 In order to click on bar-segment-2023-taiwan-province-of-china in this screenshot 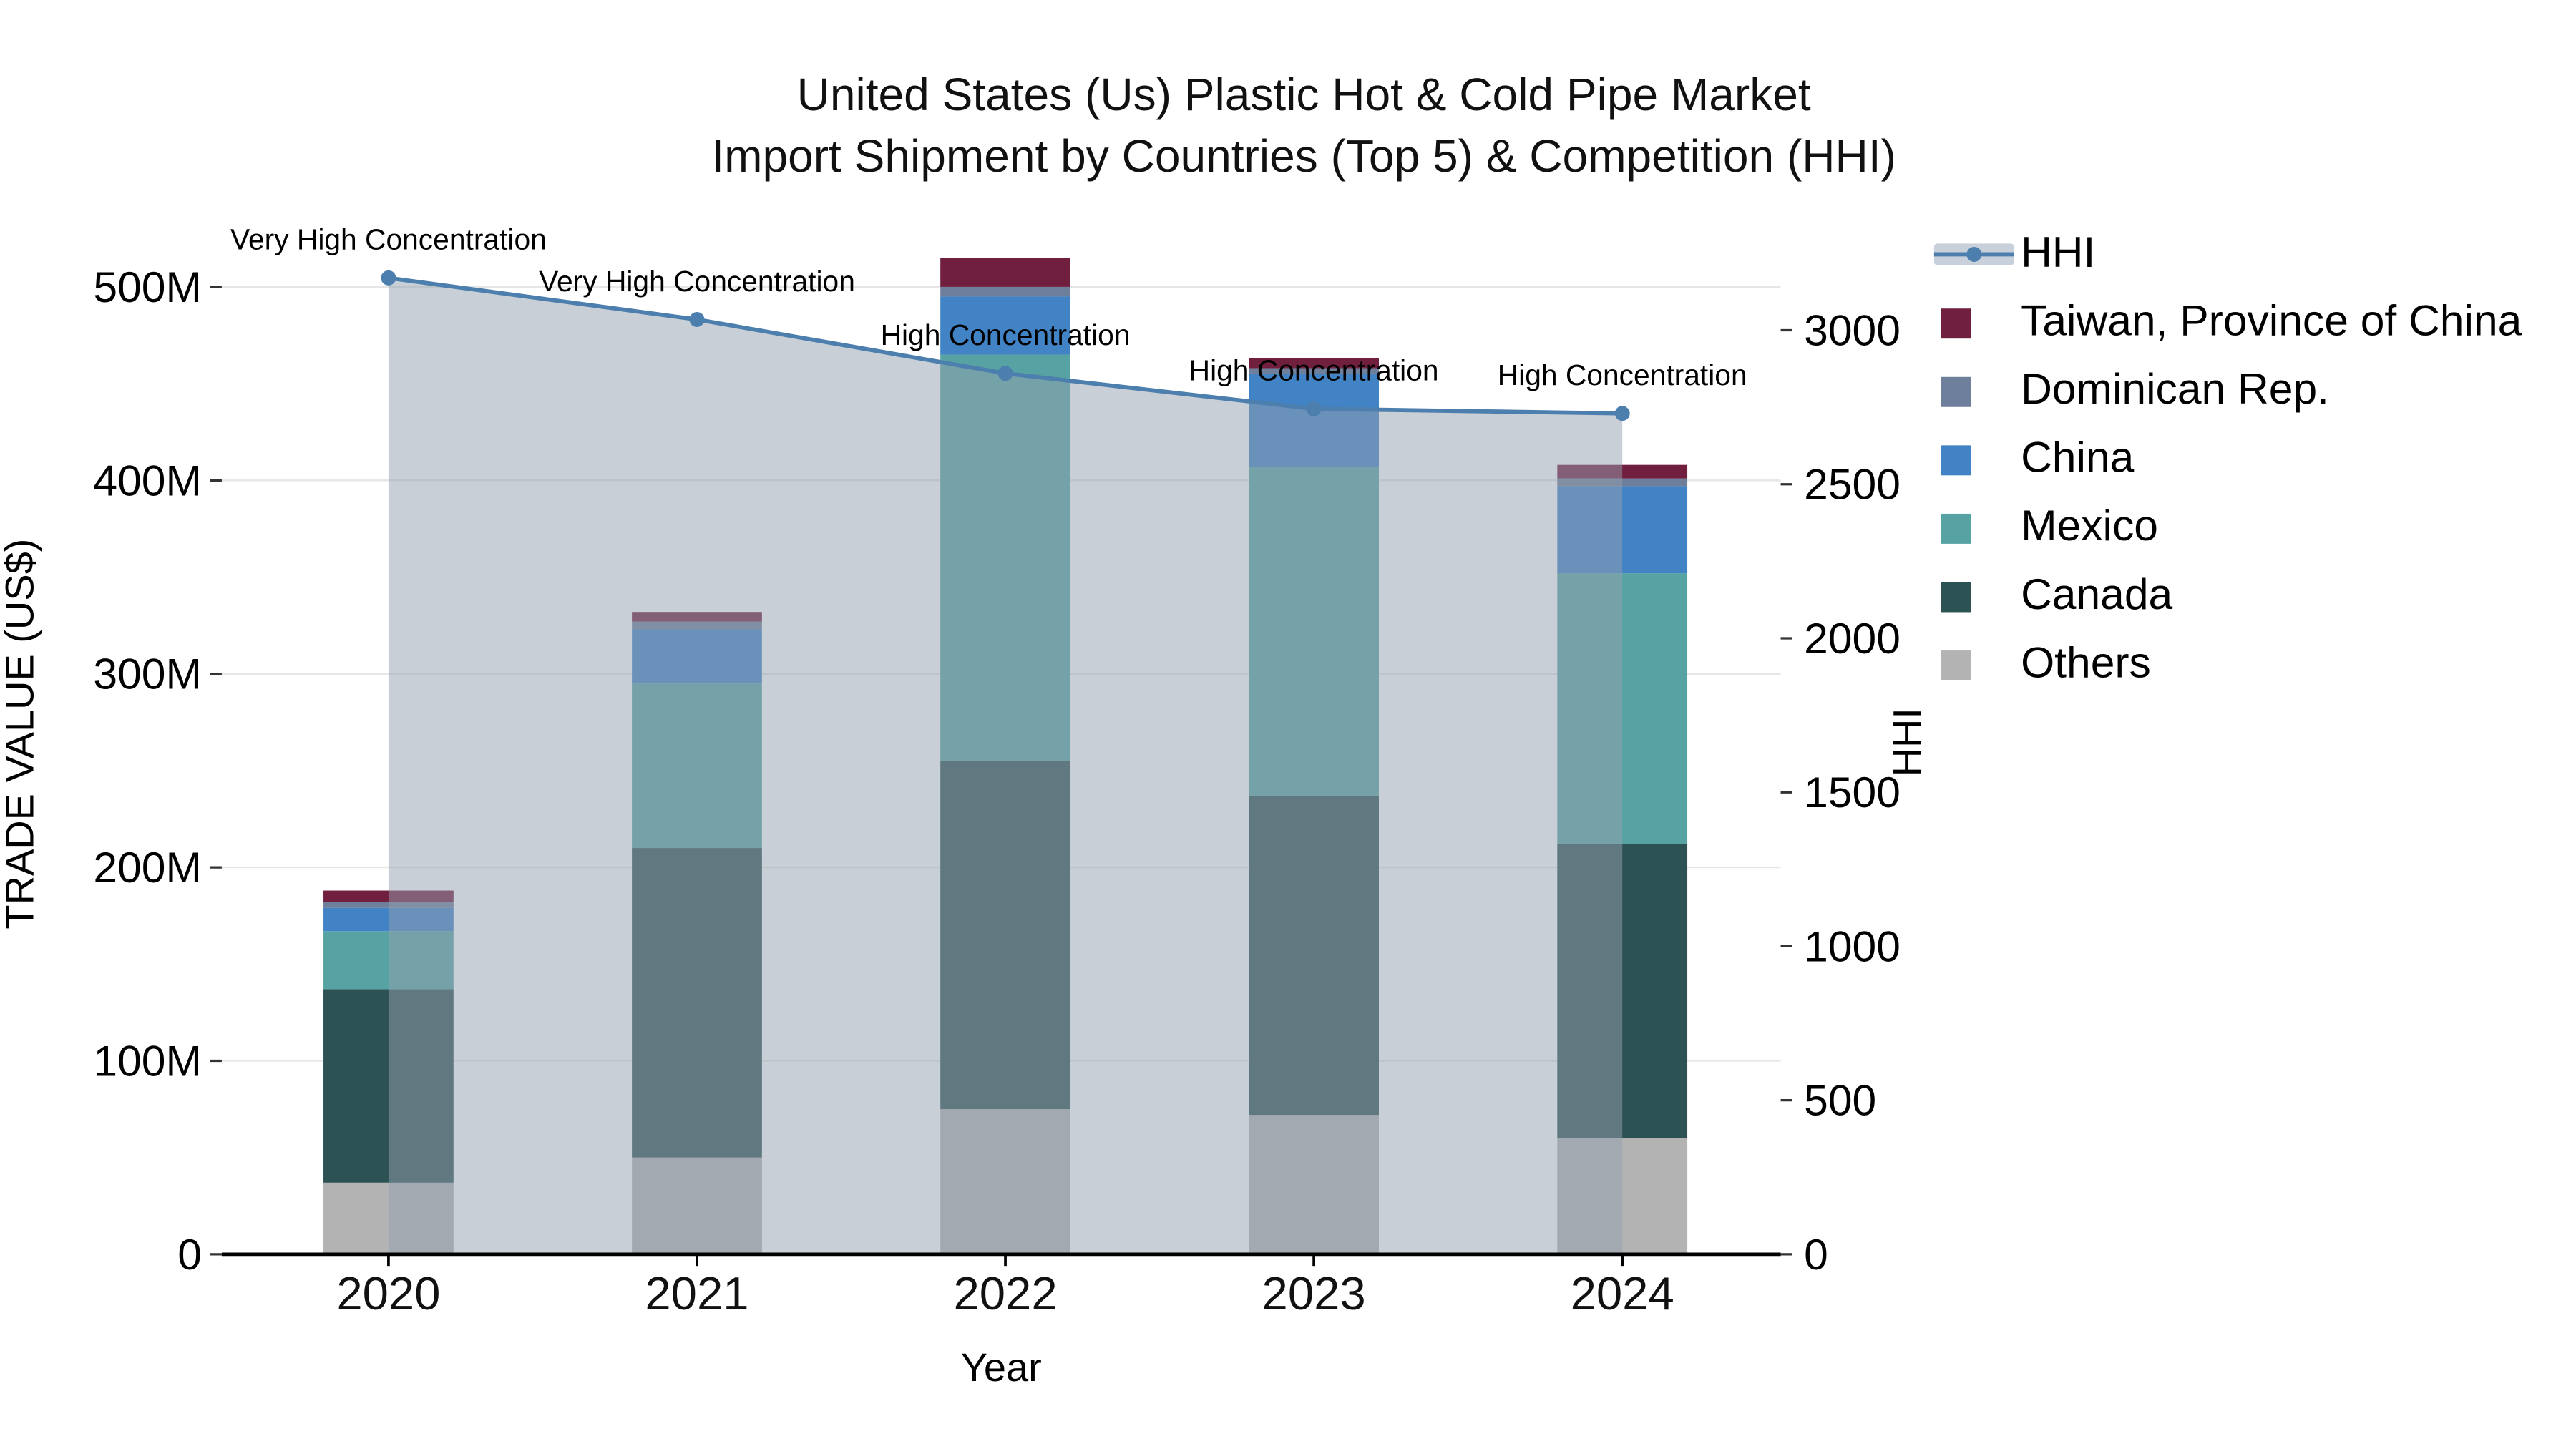, I will do `click(1314, 363)`.